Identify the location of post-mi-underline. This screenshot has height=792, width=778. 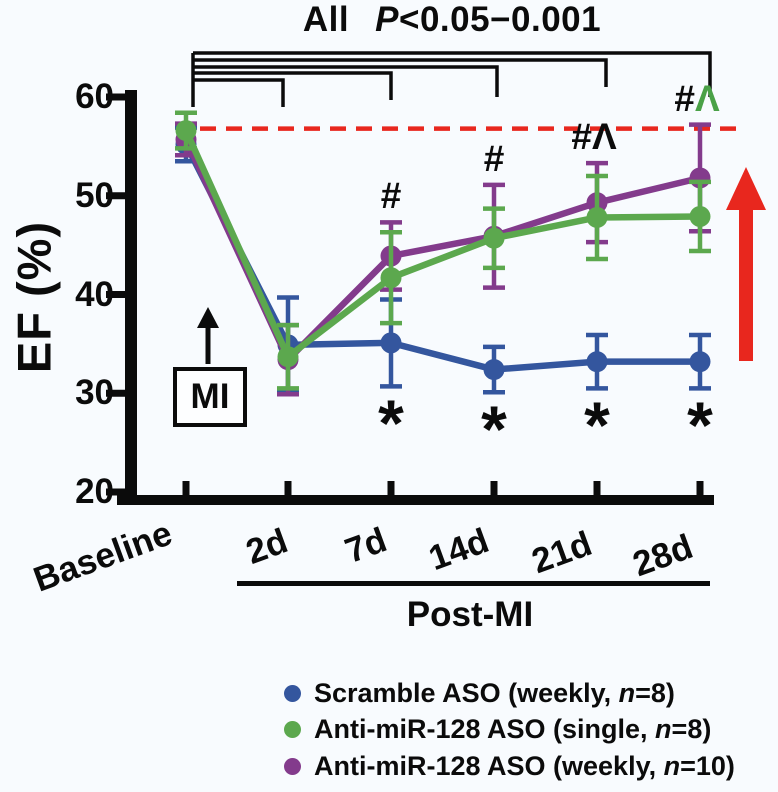
(473, 583).